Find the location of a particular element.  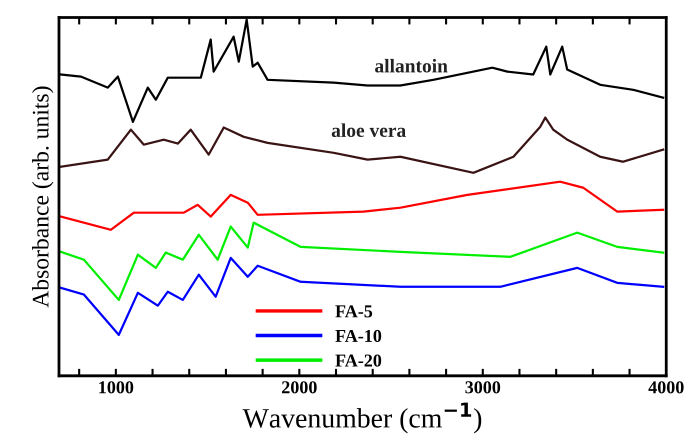

legend-label: FA-5 is located at coordinates (353, 311).